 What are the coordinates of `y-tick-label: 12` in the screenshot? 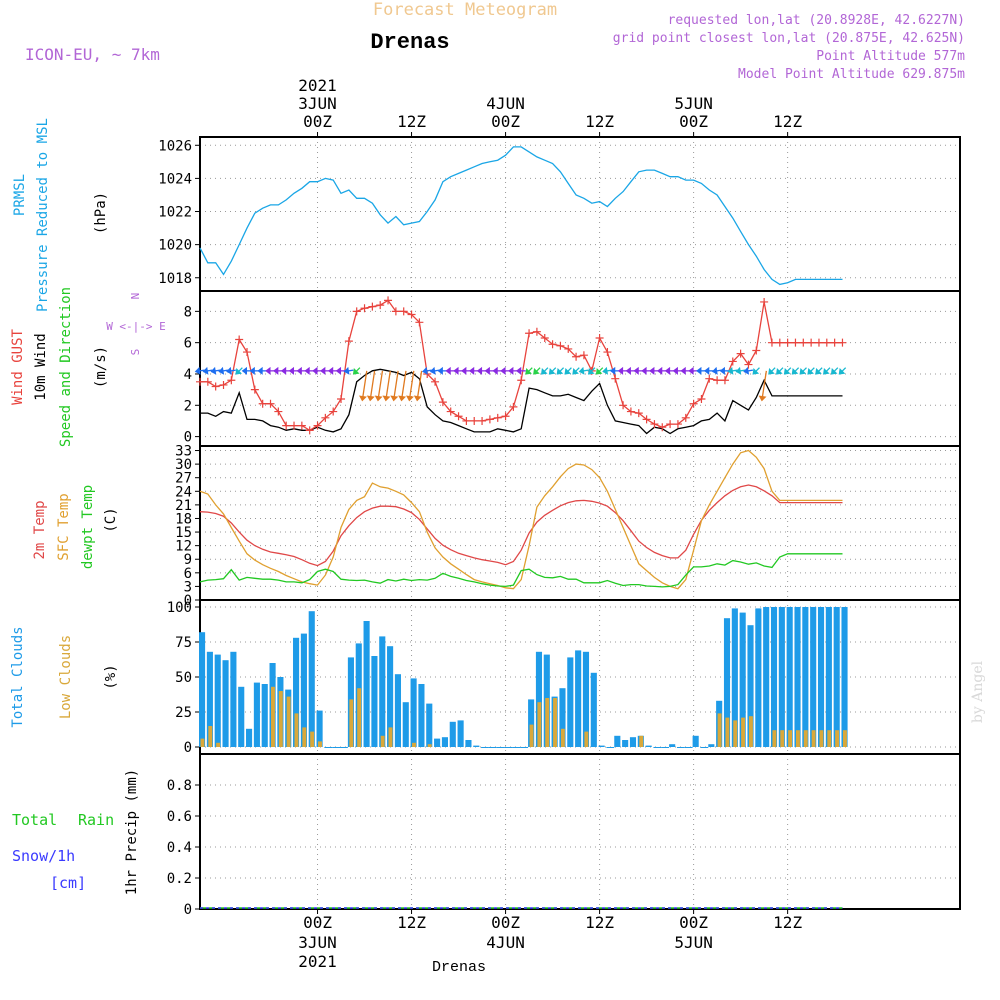 It's located at (183, 547).